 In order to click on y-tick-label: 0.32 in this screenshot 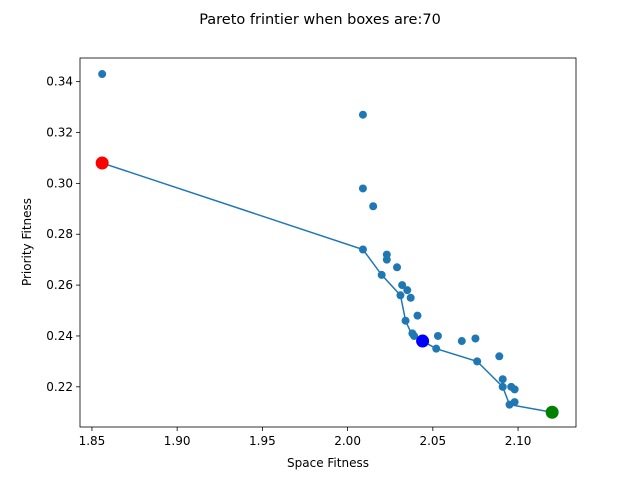, I will do `click(59, 133)`.